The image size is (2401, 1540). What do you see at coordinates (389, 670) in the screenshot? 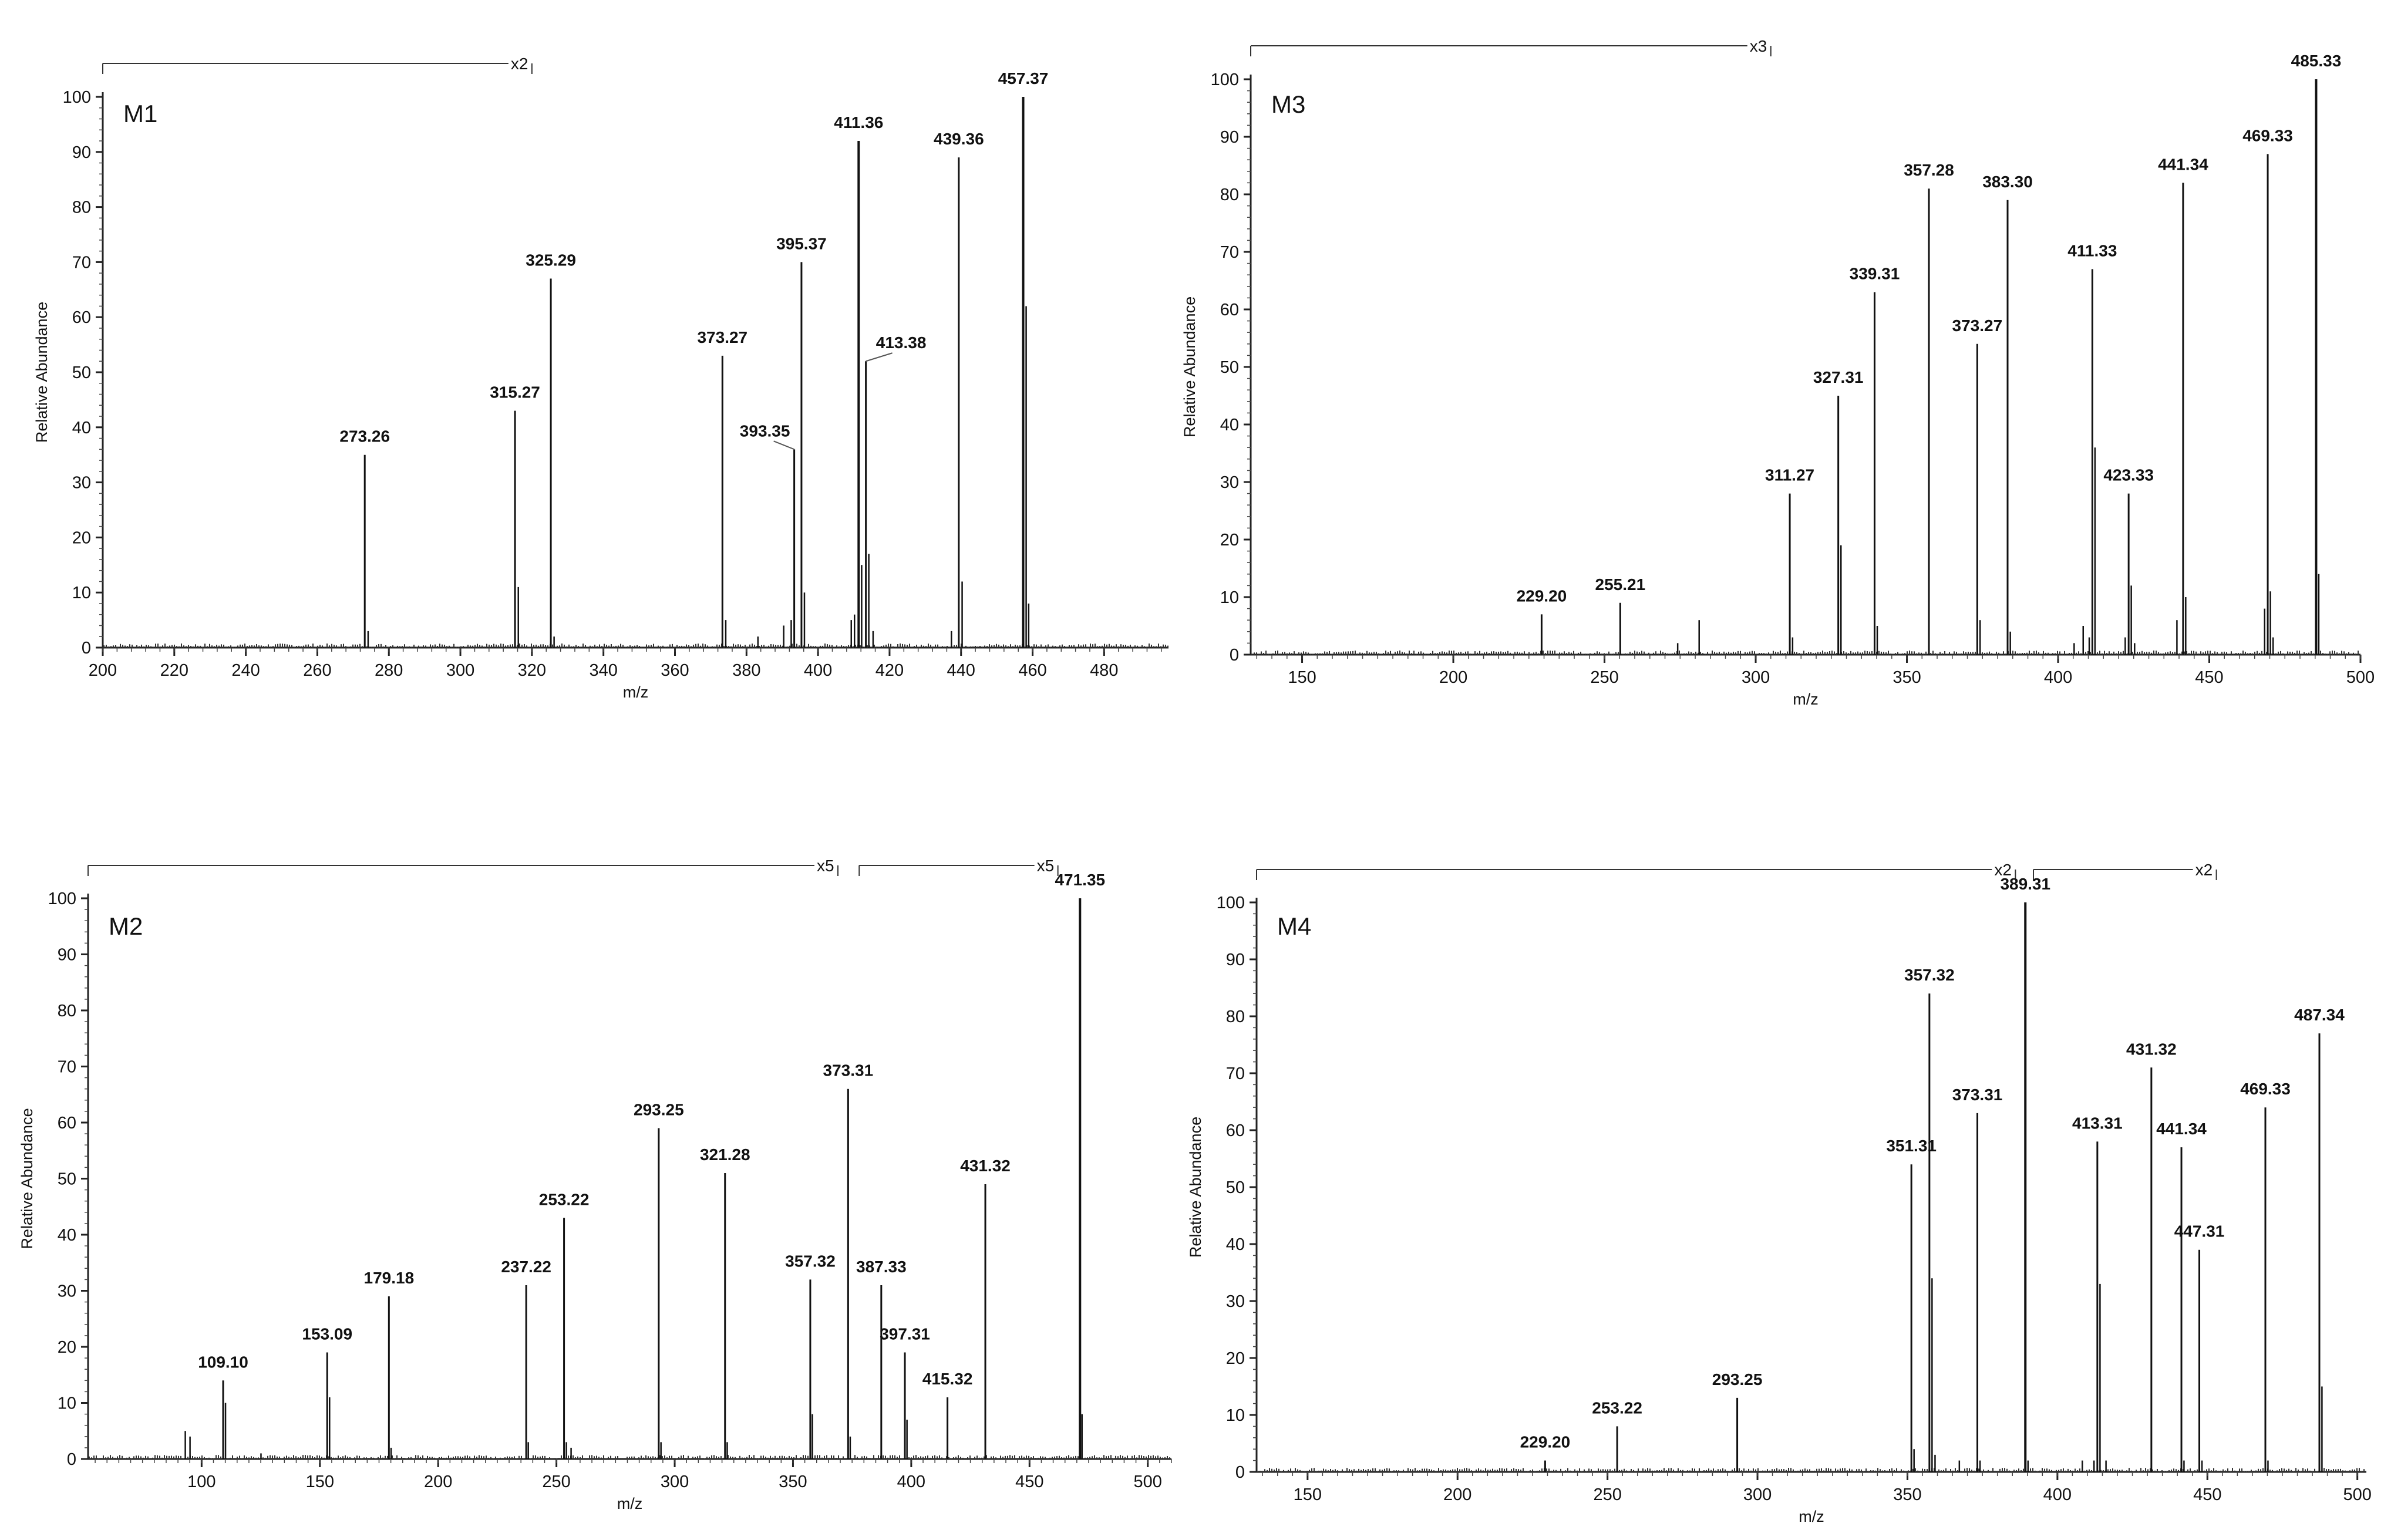
I see `x-tick-label: 280` at bounding box center [389, 670].